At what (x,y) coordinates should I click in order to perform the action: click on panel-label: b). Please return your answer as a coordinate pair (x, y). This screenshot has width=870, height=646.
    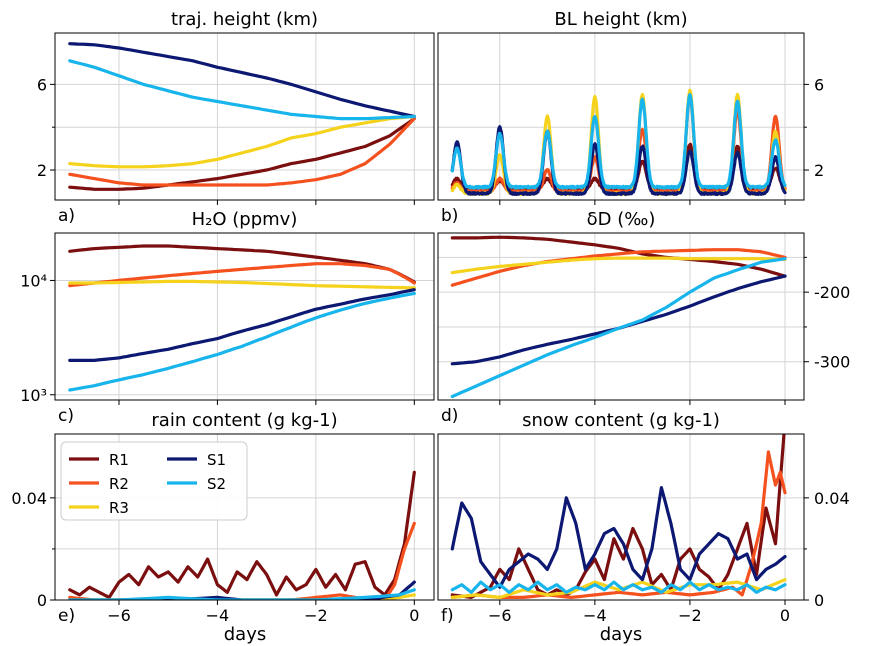
    Looking at the image, I should click on (449, 216).